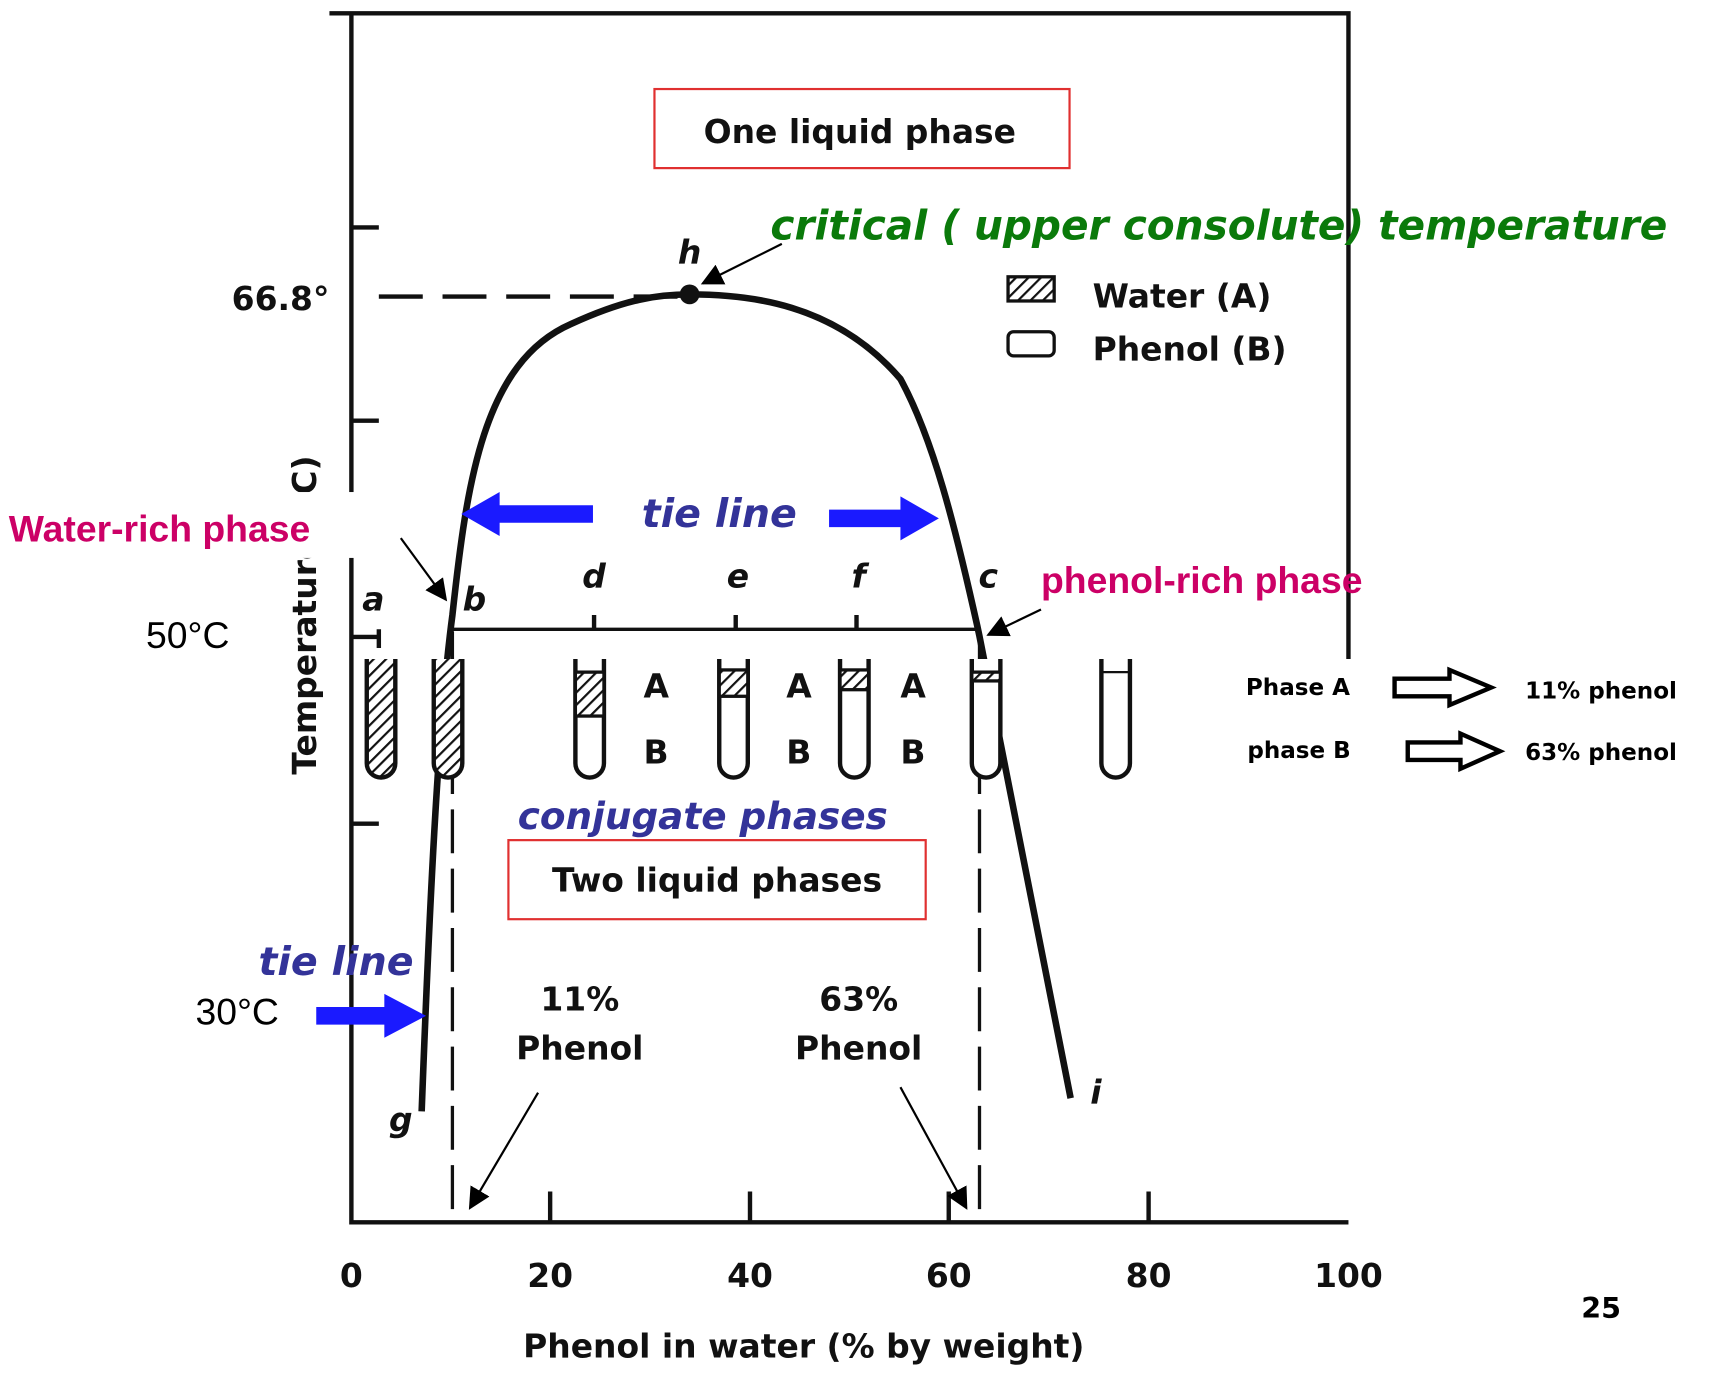 Image resolution: width=1724 pixels, height=1375 pixels. I want to click on annotation: Water-rich phase, so click(159, 528).